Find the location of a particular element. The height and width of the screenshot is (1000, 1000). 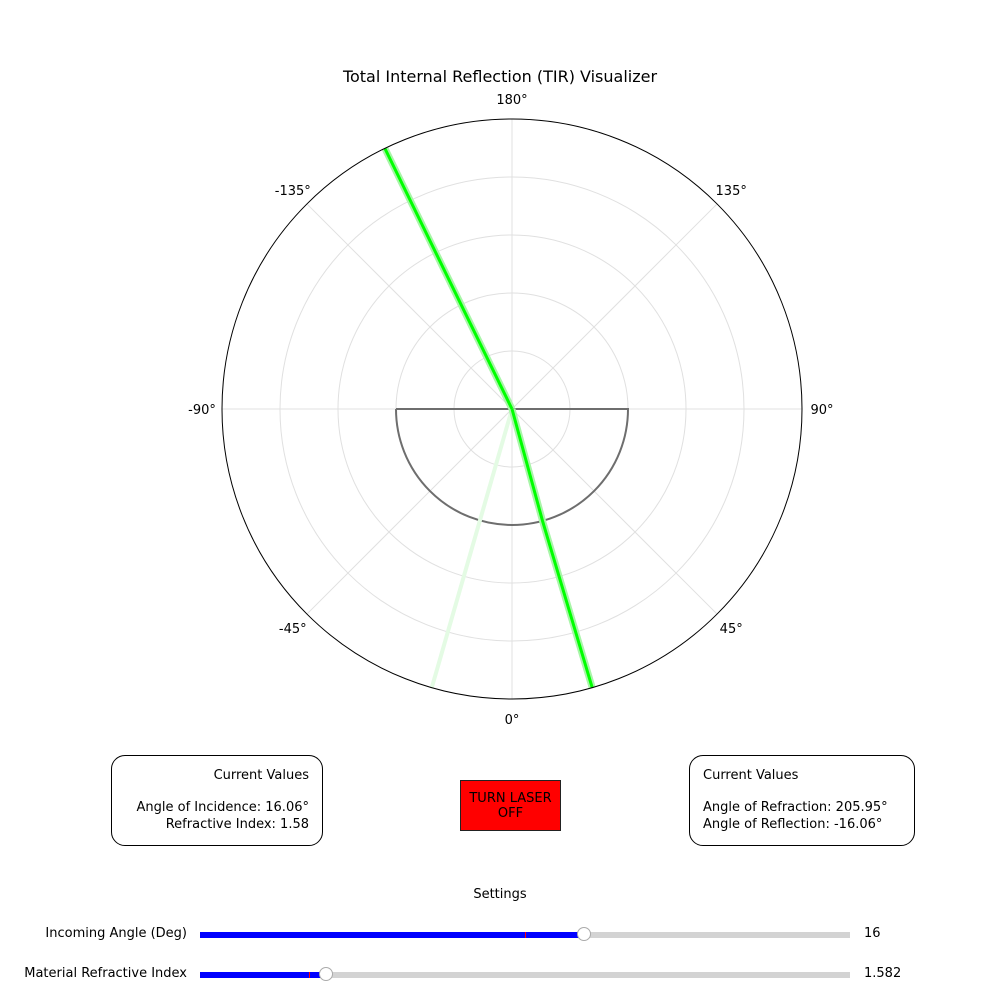

refracted-ray is located at coordinates (552, 548).